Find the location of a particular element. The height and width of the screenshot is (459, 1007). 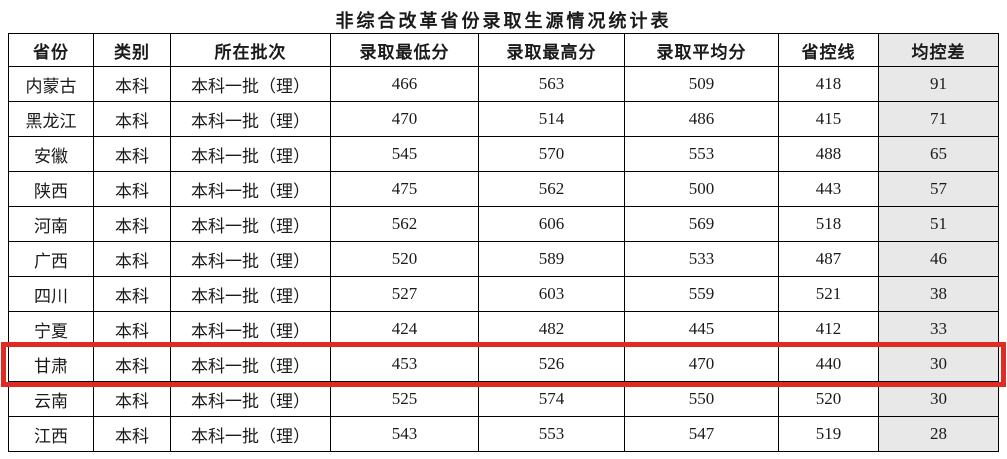

table-cell: 江西 is located at coordinates (51, 434).